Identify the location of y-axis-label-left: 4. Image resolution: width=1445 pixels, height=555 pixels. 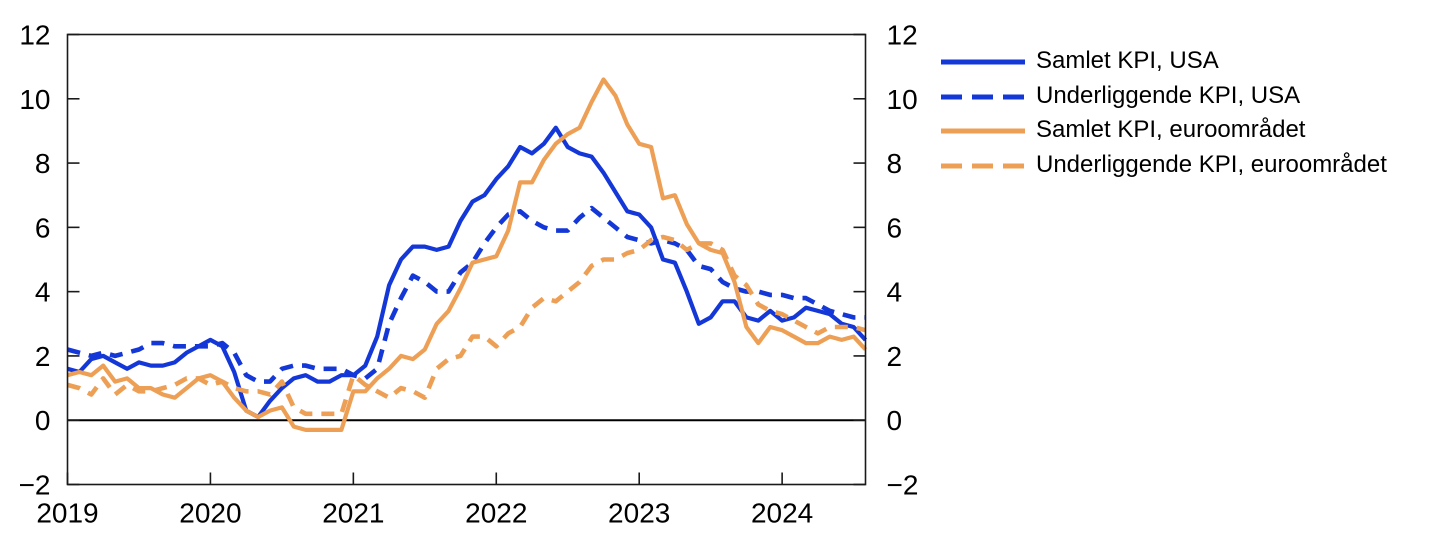
(43, 292).